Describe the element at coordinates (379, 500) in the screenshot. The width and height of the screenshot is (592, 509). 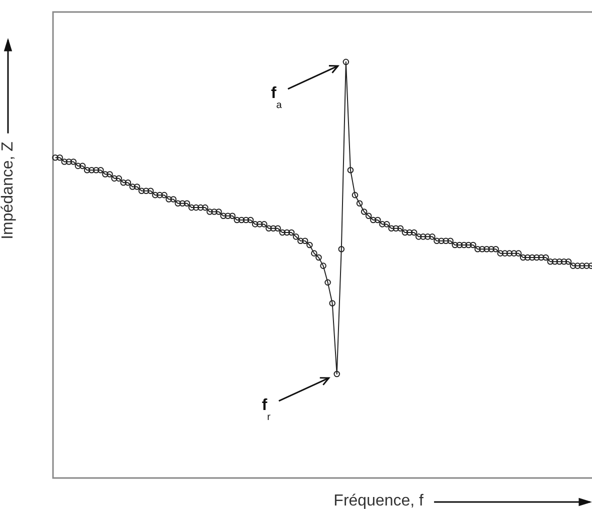
I see `x-axis-title: Fréquence, f` at that location.